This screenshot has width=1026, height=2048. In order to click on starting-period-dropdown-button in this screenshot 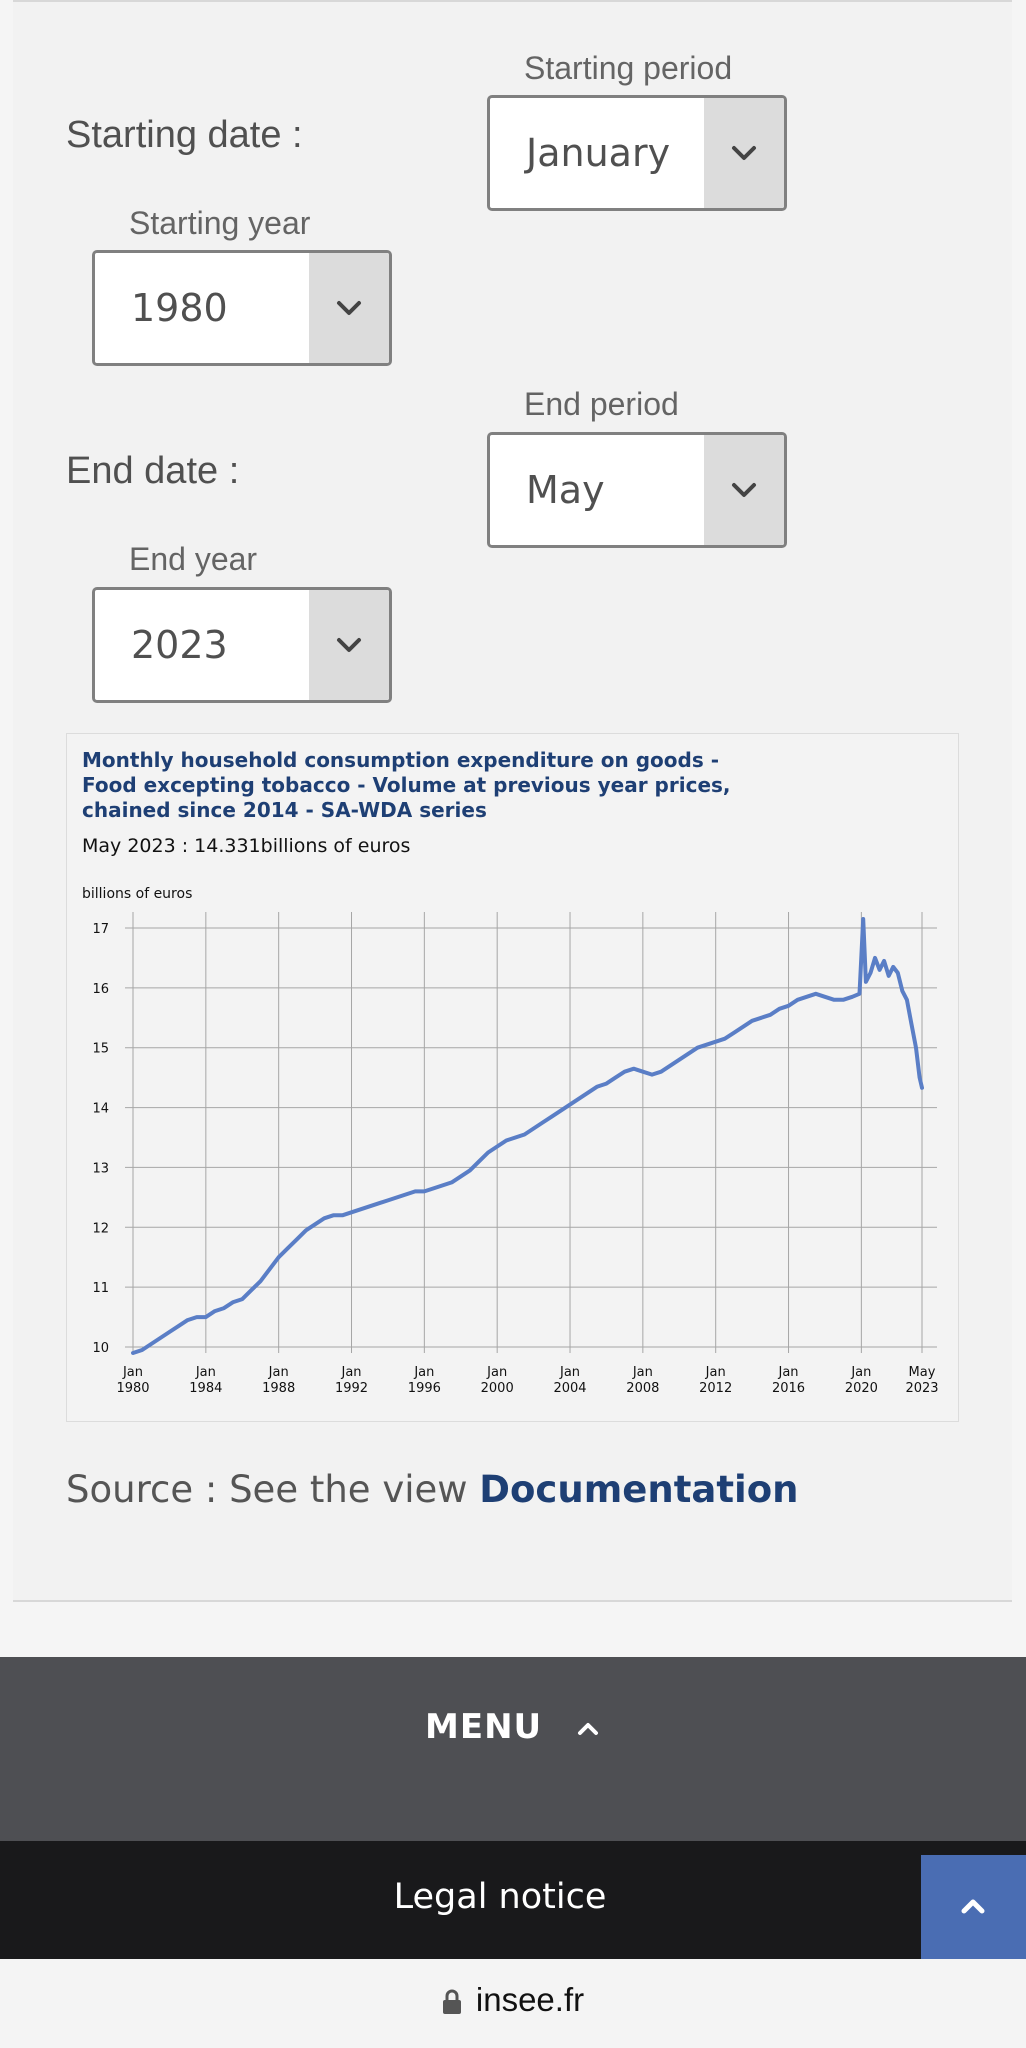, I will do `click(744, 153)`.